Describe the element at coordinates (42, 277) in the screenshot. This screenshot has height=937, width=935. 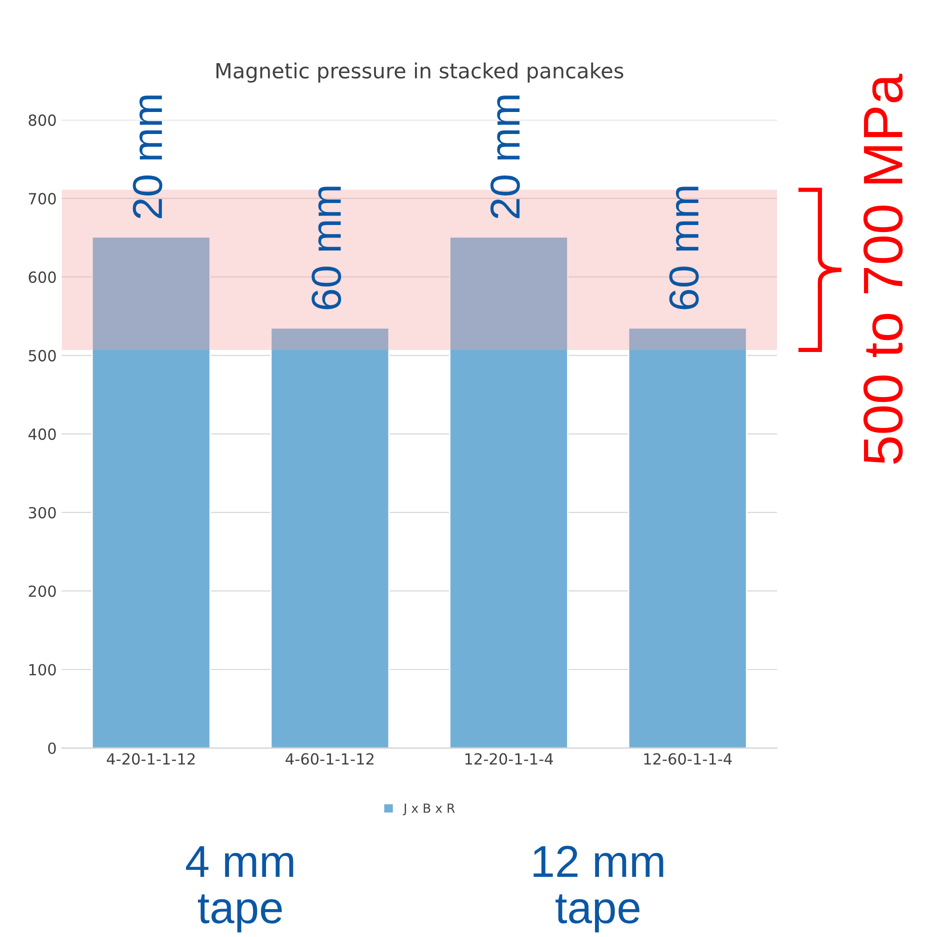
I see `y-tick-label: 600` at that location.